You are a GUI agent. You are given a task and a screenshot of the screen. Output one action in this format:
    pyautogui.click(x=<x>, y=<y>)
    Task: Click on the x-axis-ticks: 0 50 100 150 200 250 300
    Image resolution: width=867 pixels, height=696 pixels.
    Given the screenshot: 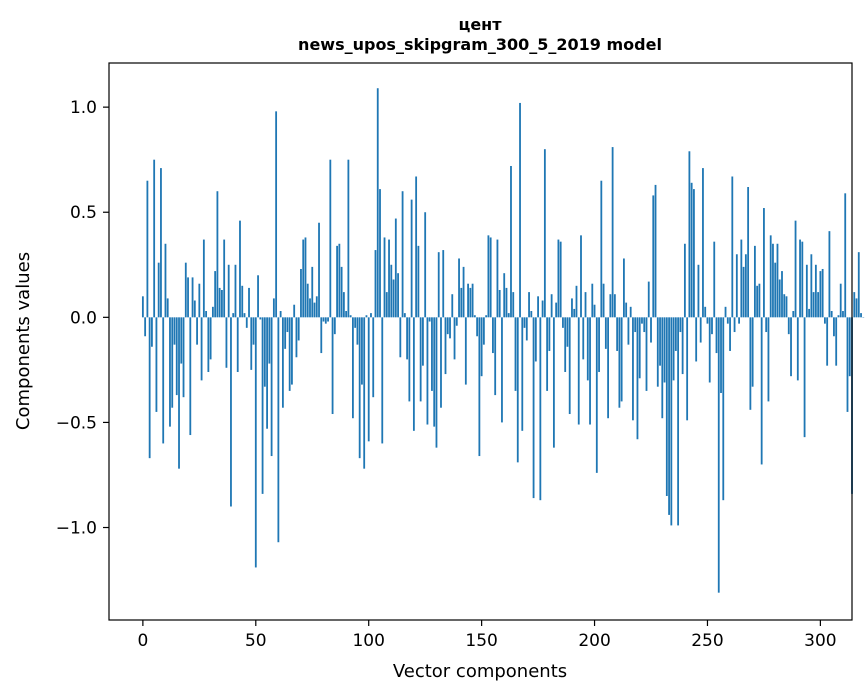 What is the action you would take?
    pyautogui.click(x=487, y=635)
    